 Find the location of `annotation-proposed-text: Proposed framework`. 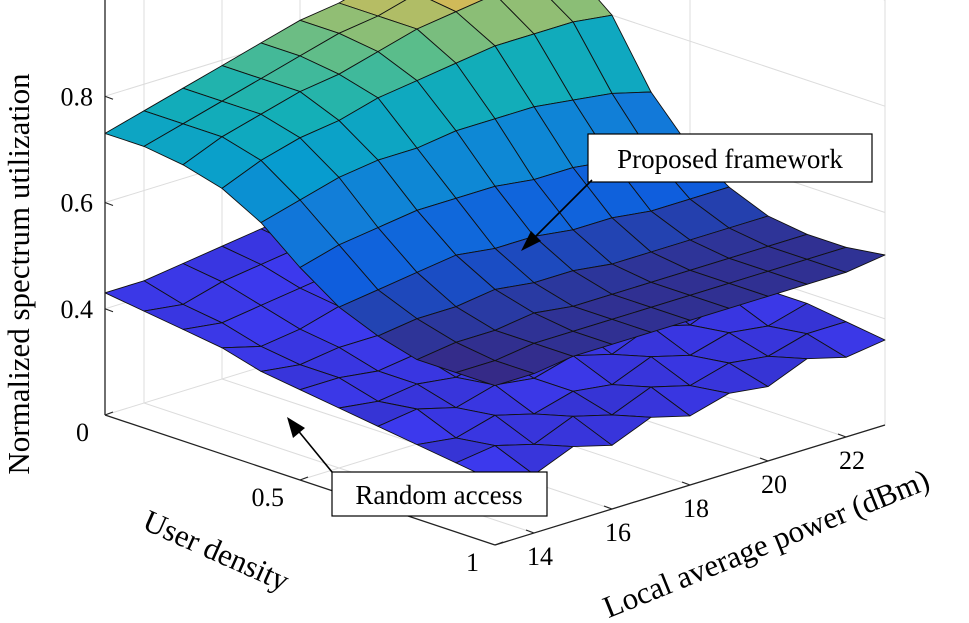

annotation-proposed-text: Proposed framework is located at coordinates (730, 159).